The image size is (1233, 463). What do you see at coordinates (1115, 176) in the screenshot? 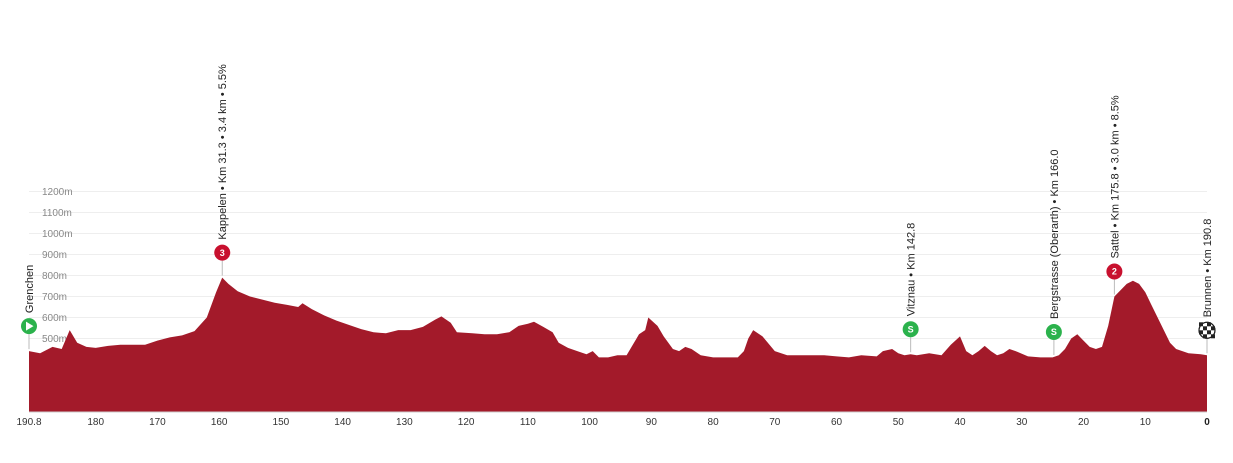
I see `marker-label: Sattel • Km 175.8 • 3.0 km • 8.5%` at bounding box center [1115, 176].